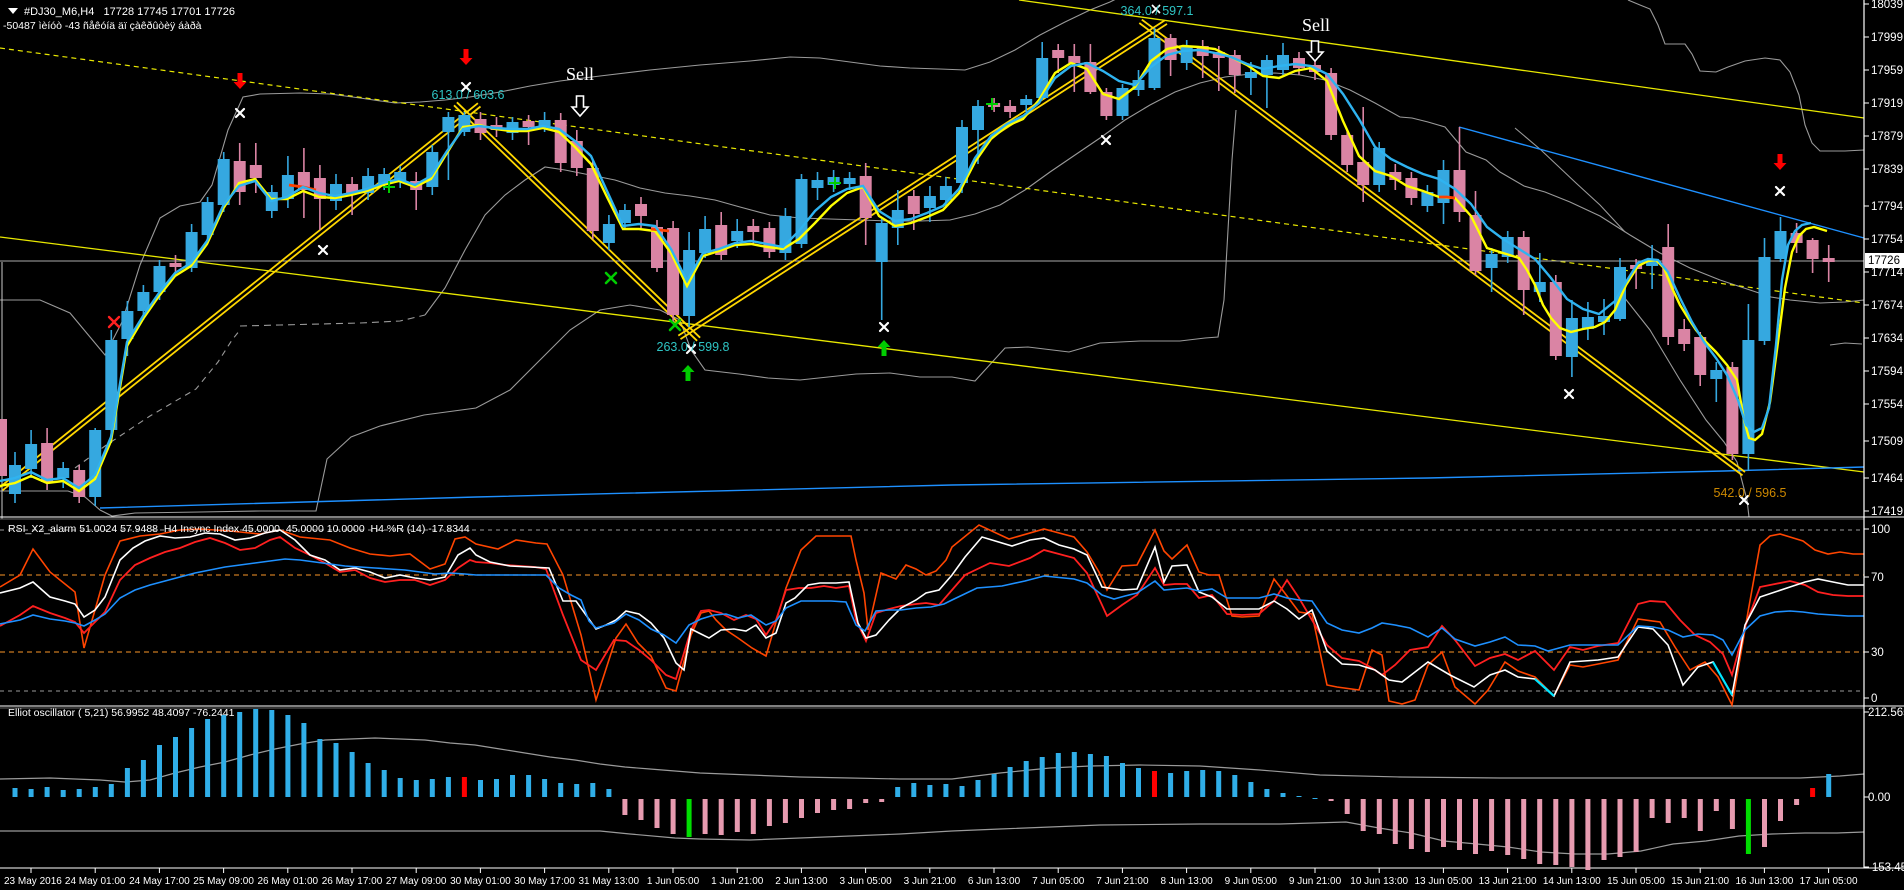  I want to click on svg-text: 17419, so click(1887, 512).